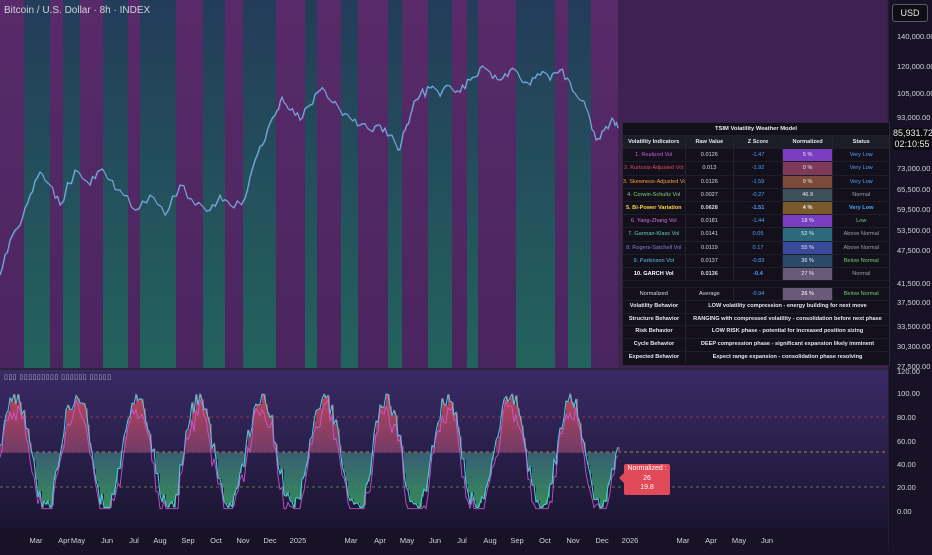  What do you see at coordinates (710, 168) in the screenshot?
I see `raw-value: 0.013` at bounding box center [710, 168].